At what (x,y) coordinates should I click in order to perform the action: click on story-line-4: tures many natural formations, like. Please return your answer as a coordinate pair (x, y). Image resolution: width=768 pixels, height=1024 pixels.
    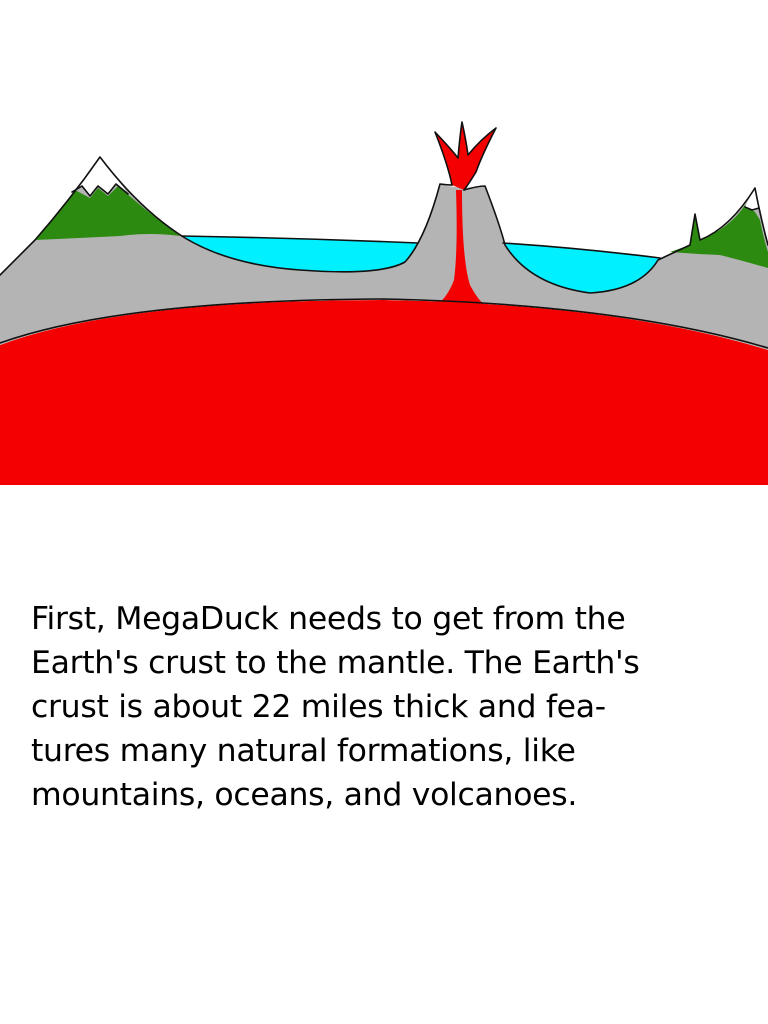
    Looking at the image, I should click on (303, 751).